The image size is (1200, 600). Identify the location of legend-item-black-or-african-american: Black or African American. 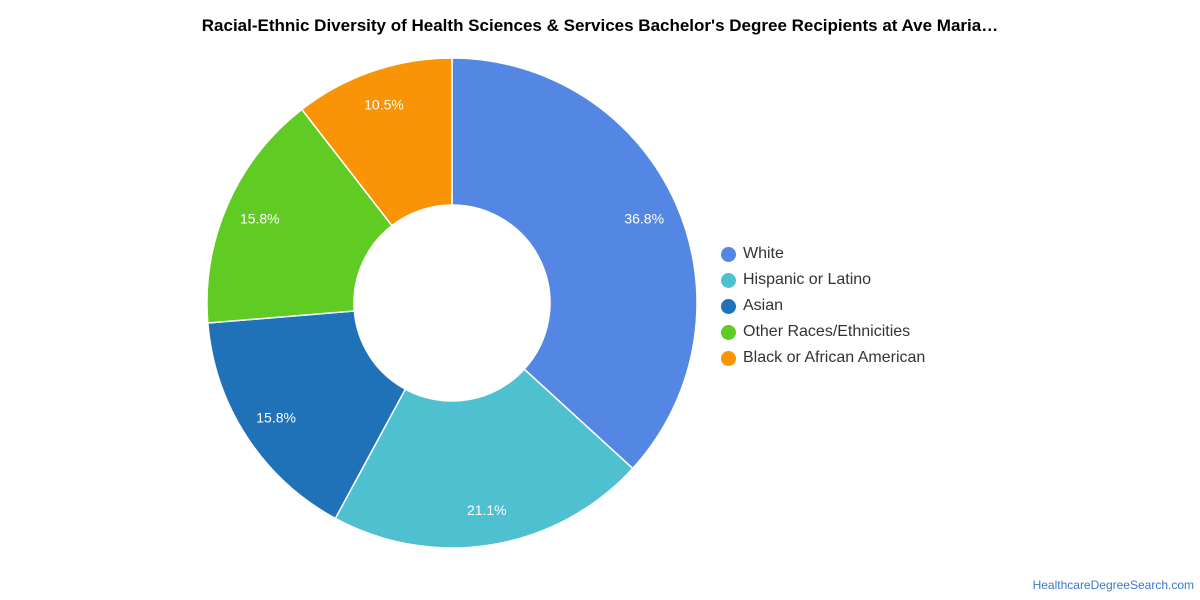
(823, 358).